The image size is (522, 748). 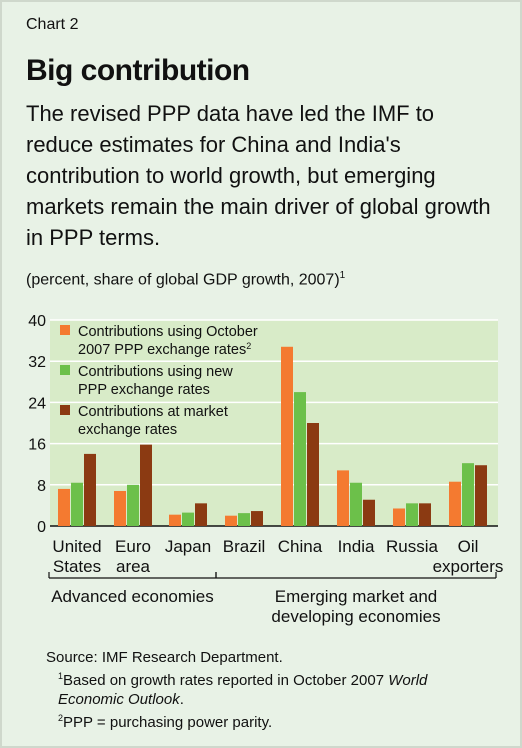 I want to click on x-tick-label: Euro, so click(x=133, y=546).